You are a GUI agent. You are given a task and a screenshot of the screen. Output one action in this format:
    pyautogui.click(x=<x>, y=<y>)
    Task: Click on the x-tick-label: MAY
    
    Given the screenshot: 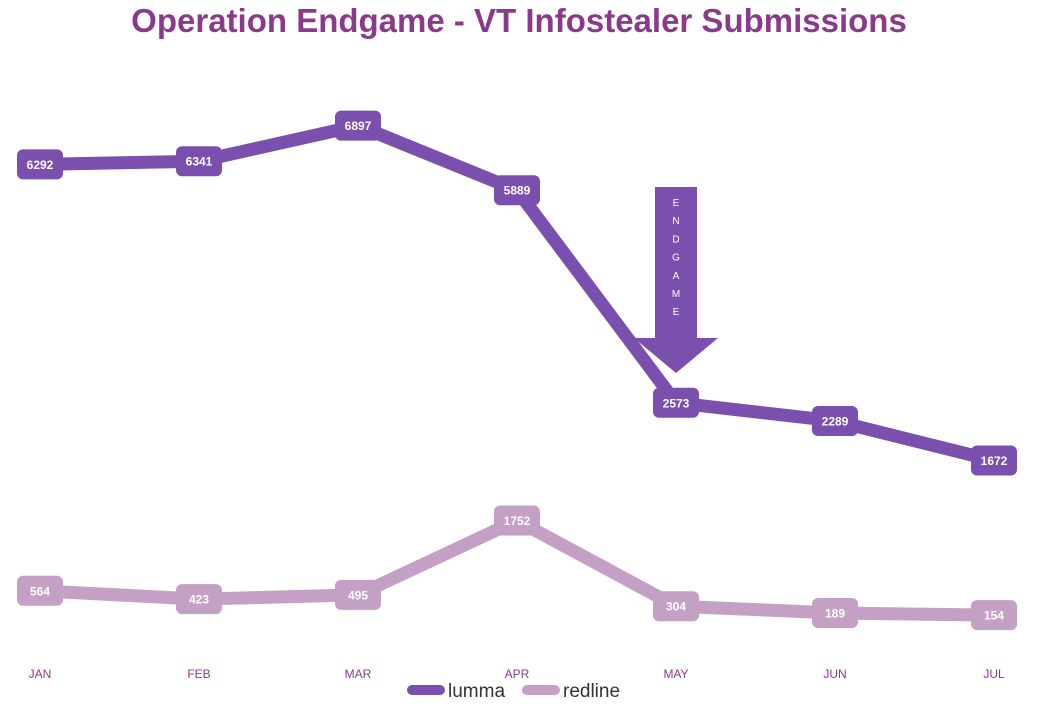 What is the action you would take?
    pyautogui.click(x=675, y=674)
    